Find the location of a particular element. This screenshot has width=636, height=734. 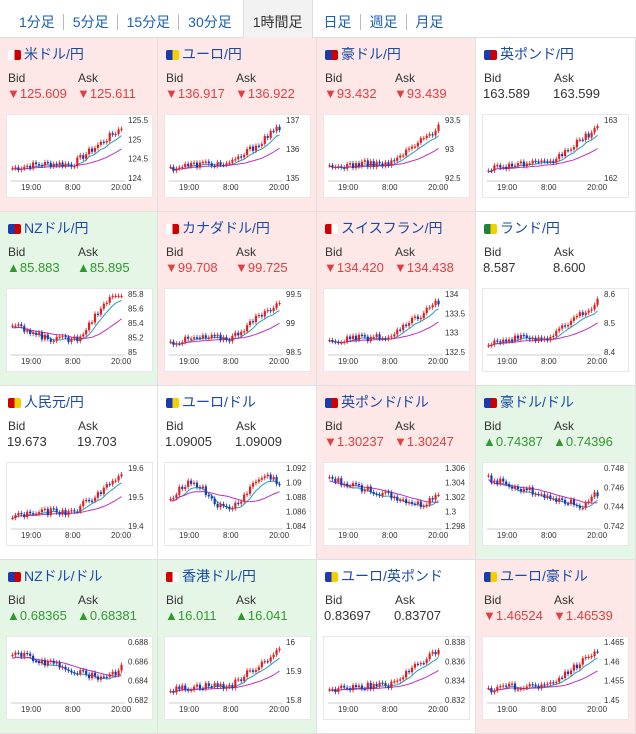

mini-chart: 99.5 99 98.5 19:00 8:00 20:00 is located at coordinates (237, 330).